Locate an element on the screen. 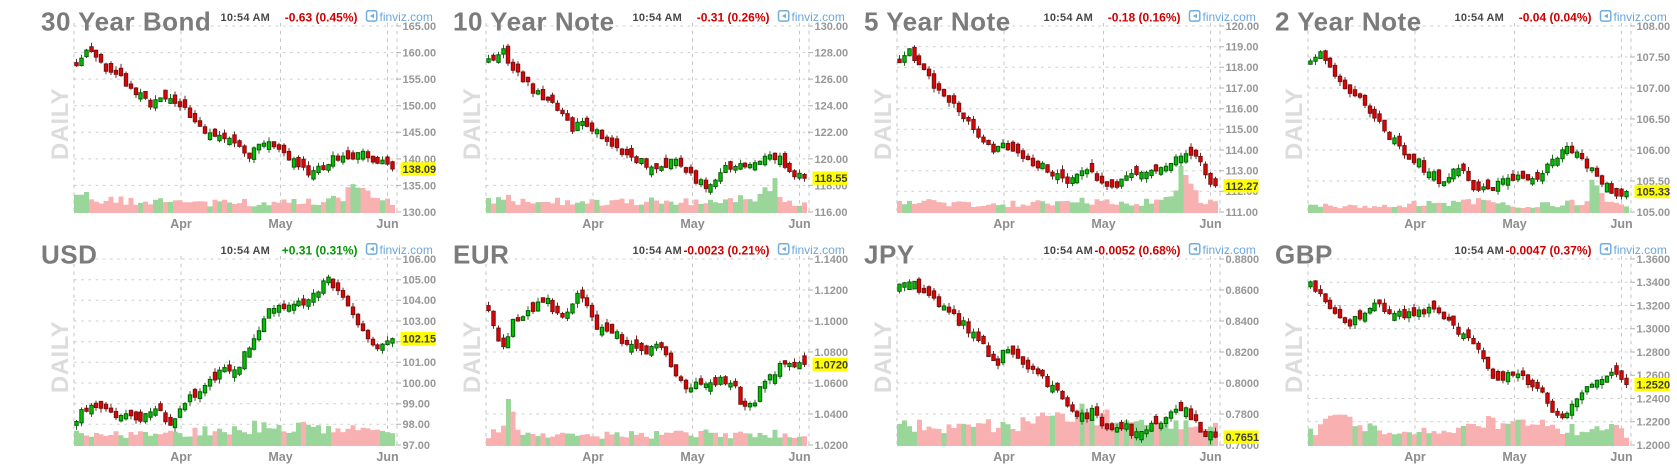 Image resolution: width=1677 pixels, height=474 pixels. svg-text: 160.00 is located at coordinates (420, 54).